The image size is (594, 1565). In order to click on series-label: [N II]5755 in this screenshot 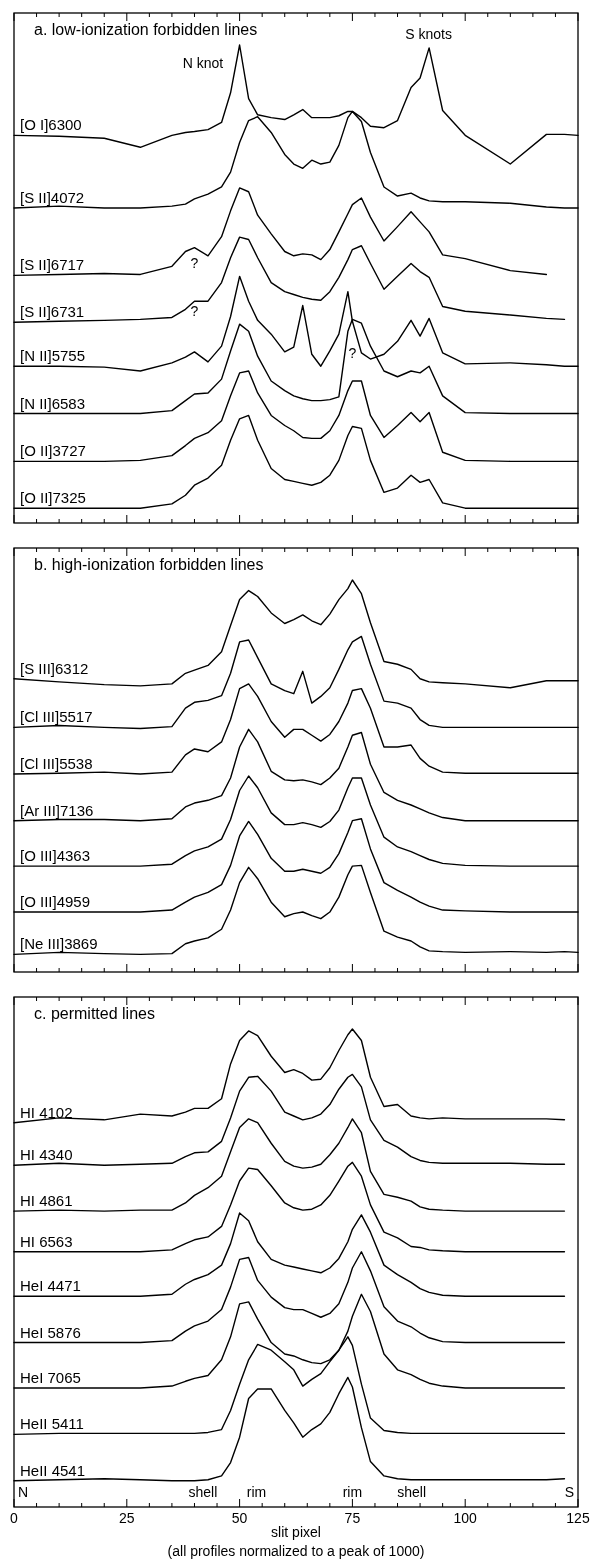, I will do `click(53, 356)`.